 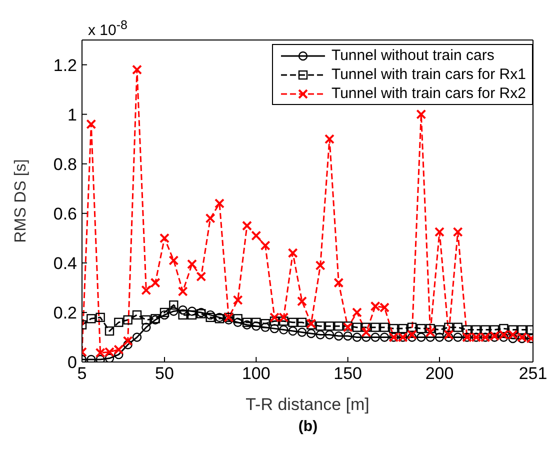 What do you see at coordinates (65, 263) in the screenshot?
I see `y-tick-label: 0.4` at bounding box center [65, 263].